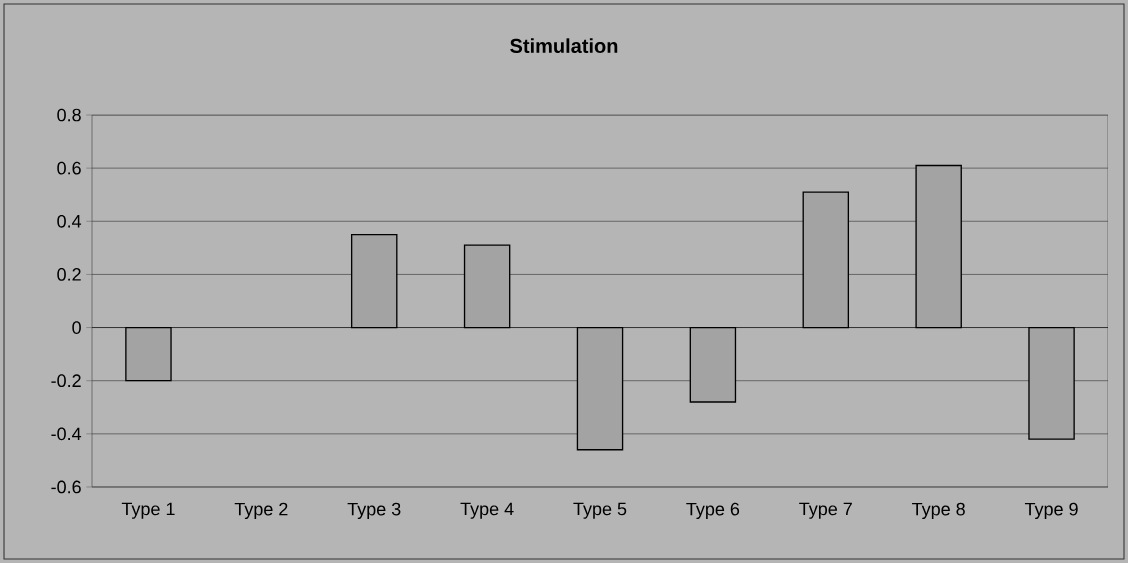  I want to click on y-tick-label: 0.4, so click(69, 221).